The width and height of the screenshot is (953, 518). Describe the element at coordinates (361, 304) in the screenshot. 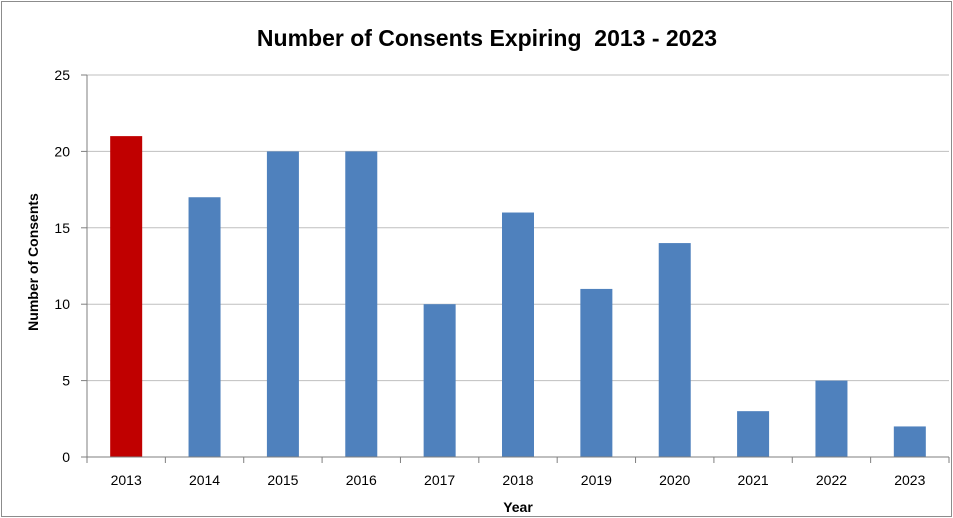

I see `bar-2016` at that location.